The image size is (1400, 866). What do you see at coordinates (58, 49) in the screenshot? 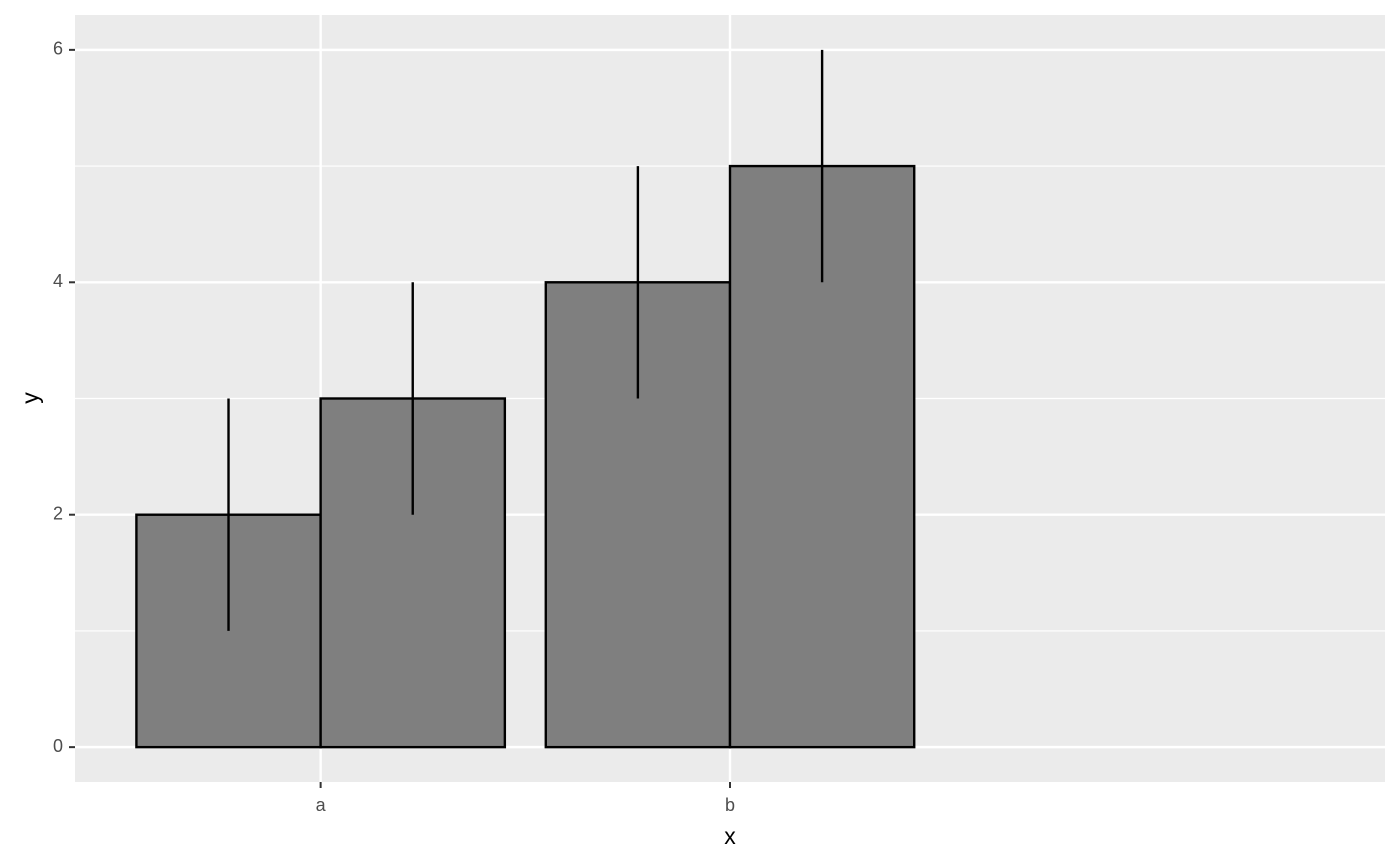
I see `y-tick-label: 6` at bounding box center [58, 49].